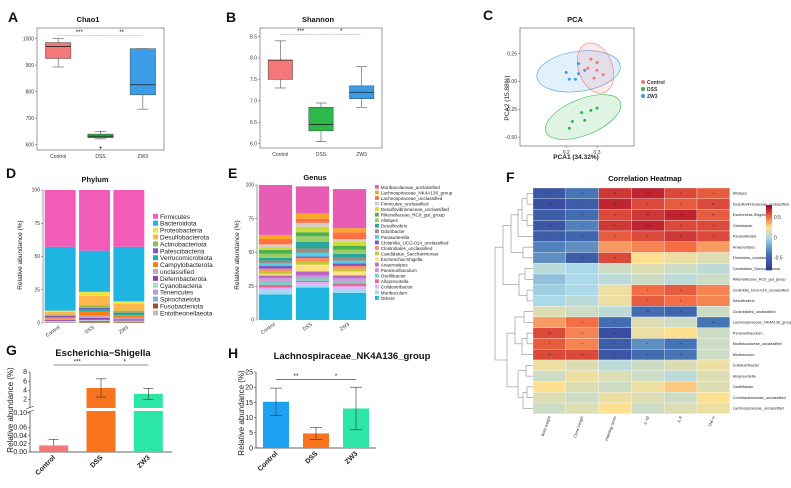 Image resolution: width=791 pixels, height=488 pixels. I want to click on lachno-xtick-label: DSS, so click(311, 457).